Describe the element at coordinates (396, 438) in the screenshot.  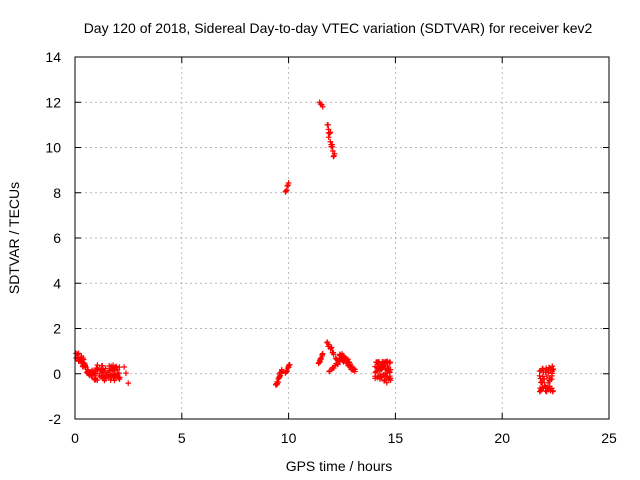
I see `x-tick-label: 15` at that location.